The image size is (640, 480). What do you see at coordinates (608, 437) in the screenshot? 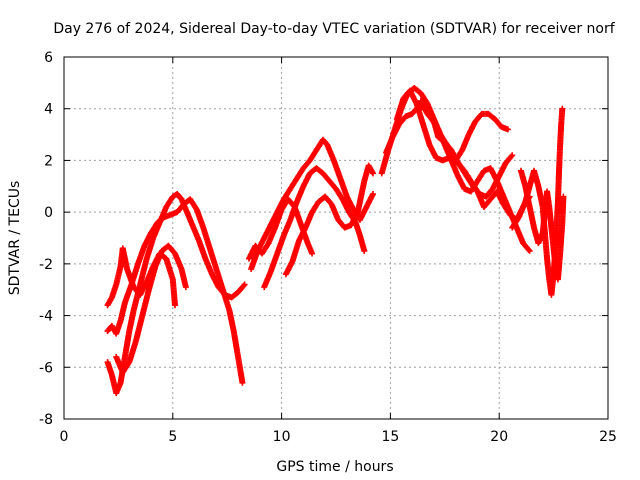
I see `x-tick-label: 25` at bounding box center [608, 437].